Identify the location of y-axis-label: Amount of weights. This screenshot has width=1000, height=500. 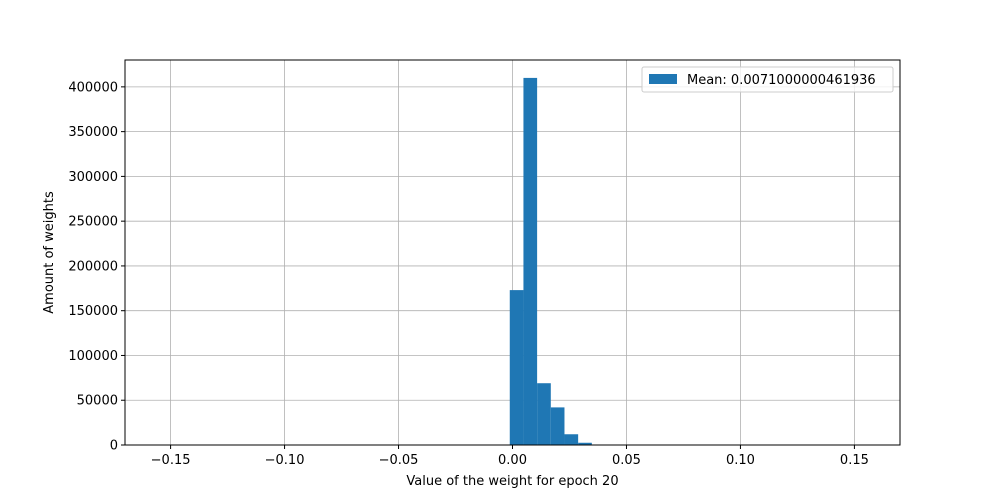
(49, 252).